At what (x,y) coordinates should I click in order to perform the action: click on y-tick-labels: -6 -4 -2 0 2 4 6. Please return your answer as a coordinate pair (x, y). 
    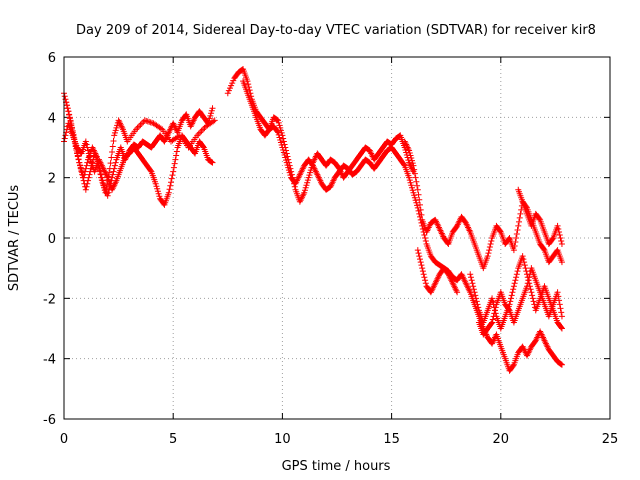
    Looking at the image, I should click on (49, 239).